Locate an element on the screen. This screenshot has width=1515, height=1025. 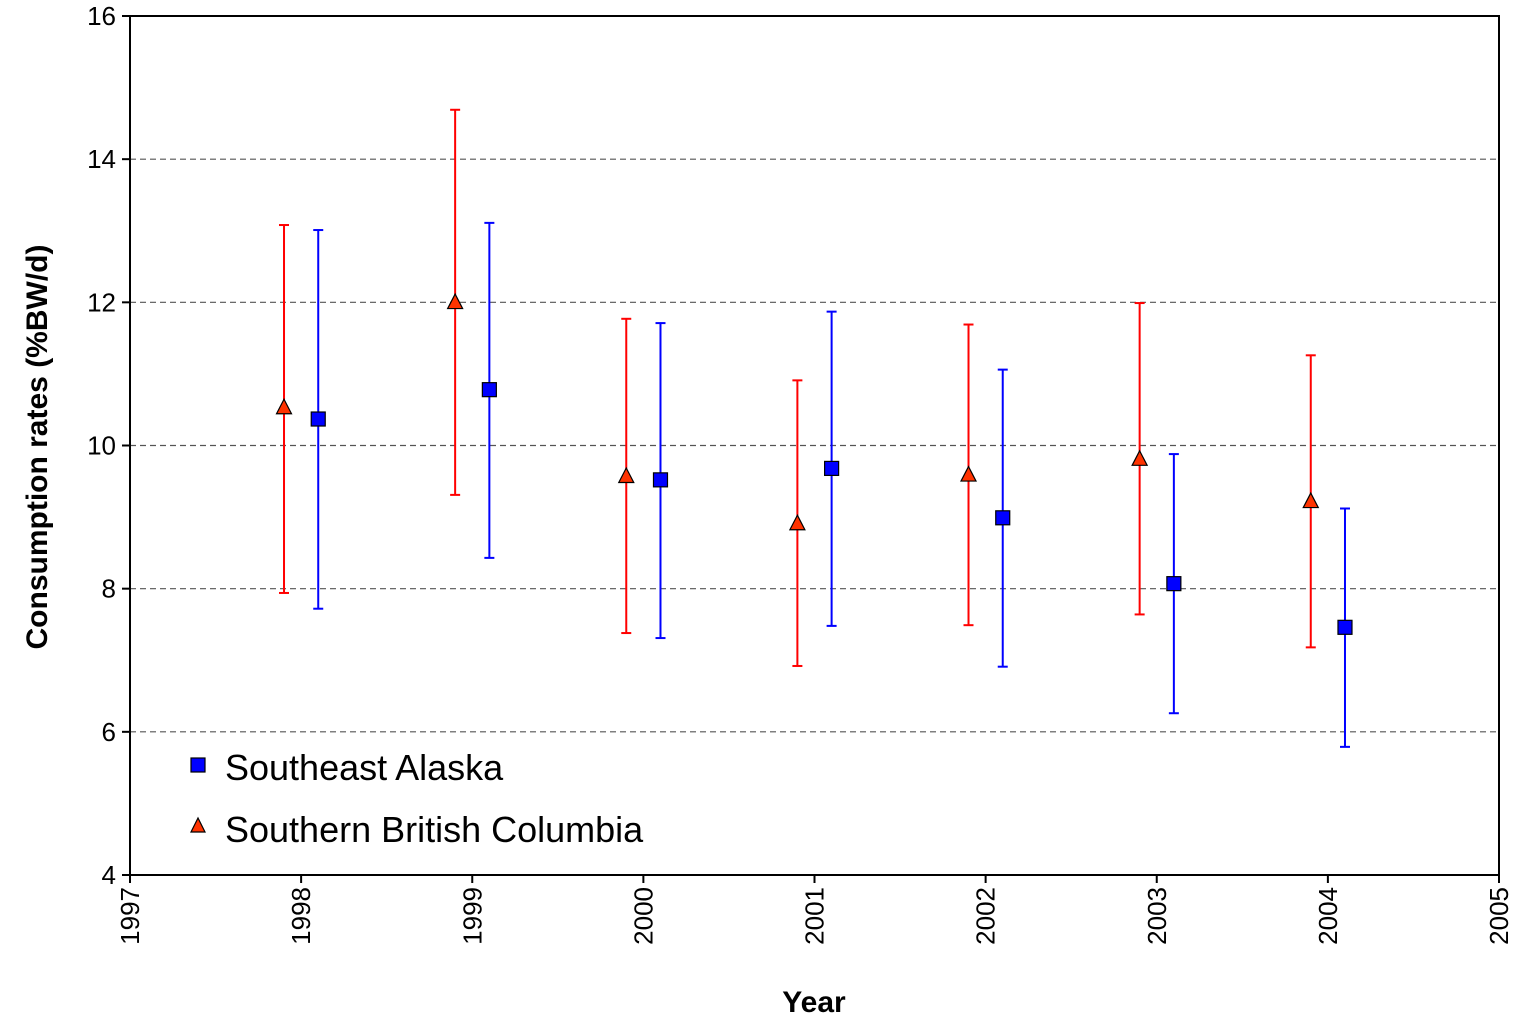
y-tick-label: 6 is located at coordinates (109, 732).